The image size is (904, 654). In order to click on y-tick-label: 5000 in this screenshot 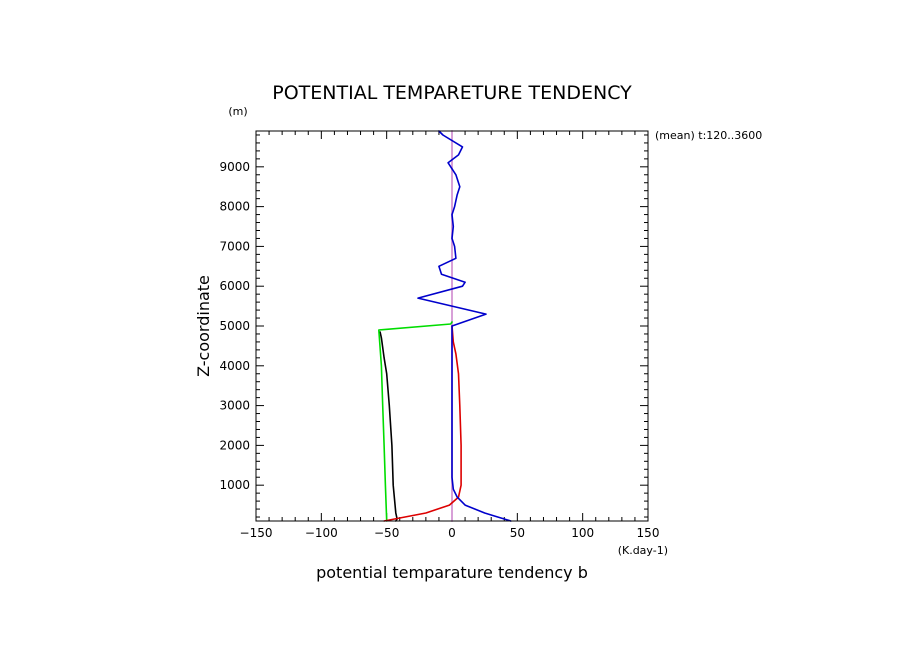, I will do `click(234, 326)`.